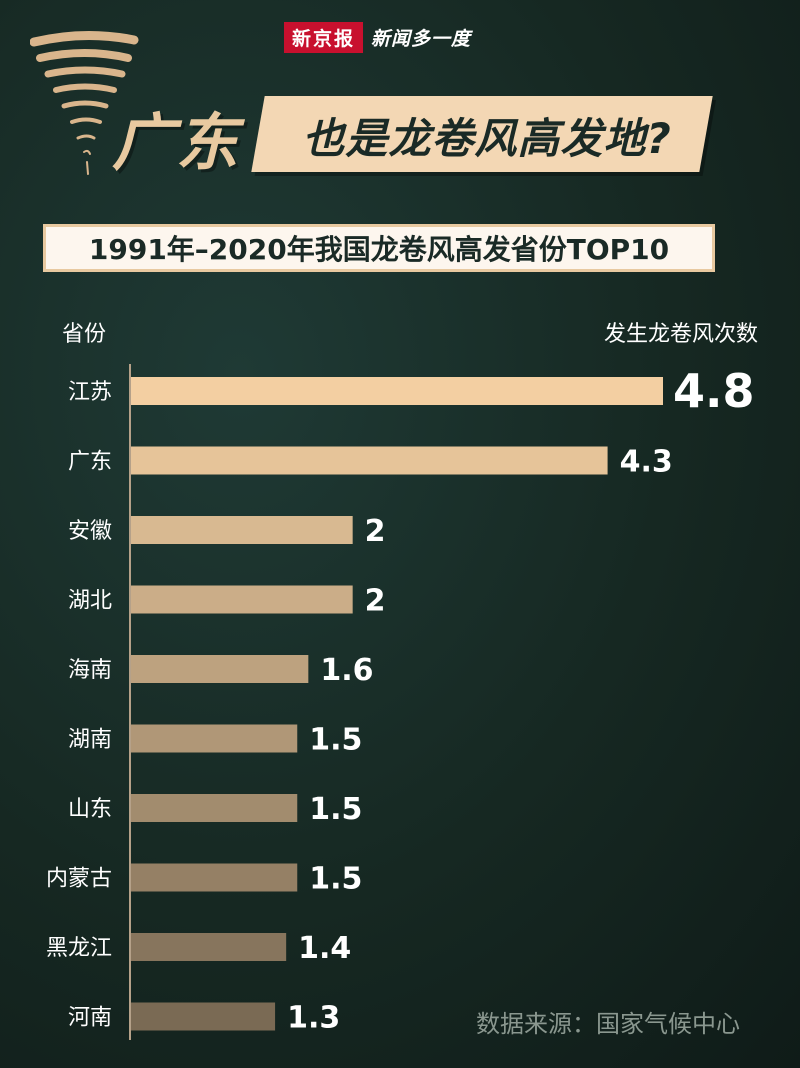 The image size is (800, 1068). What do you see at coordinates (90, 531) in the screenshot?
I see `category-label: 安徽` at bounding box center [90, 531].